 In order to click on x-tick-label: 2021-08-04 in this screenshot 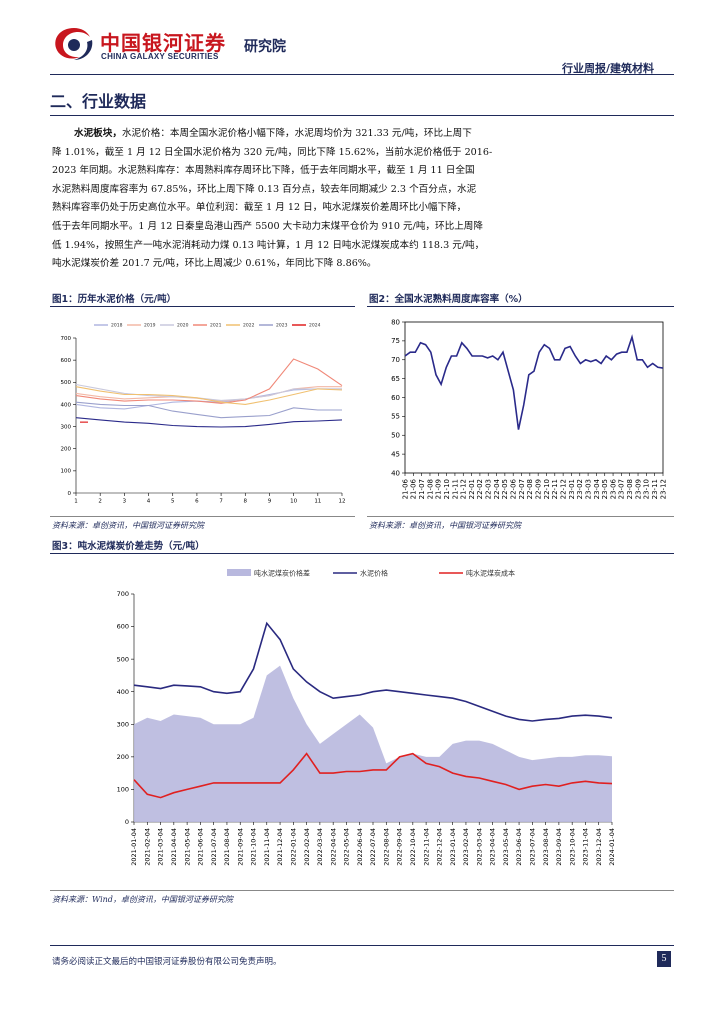, I will do `click(227, 847)`.